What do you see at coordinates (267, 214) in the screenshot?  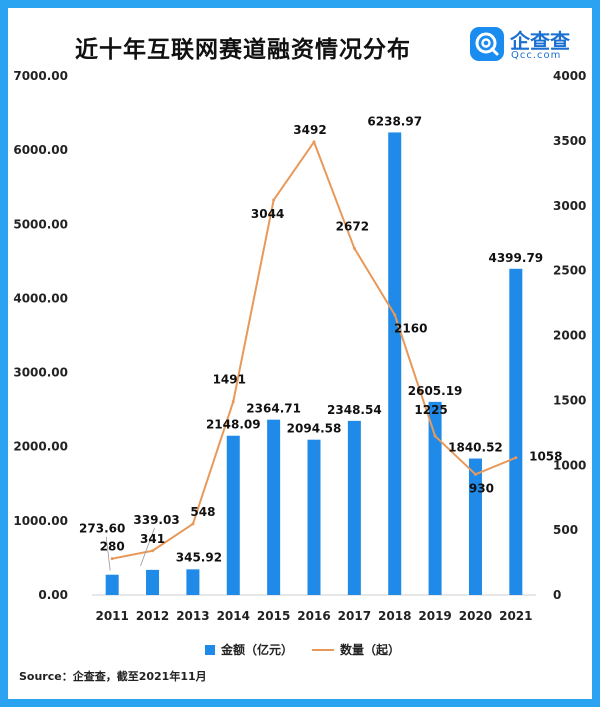 I see `line-value-label: 3044` at bounding box center [267, 214].